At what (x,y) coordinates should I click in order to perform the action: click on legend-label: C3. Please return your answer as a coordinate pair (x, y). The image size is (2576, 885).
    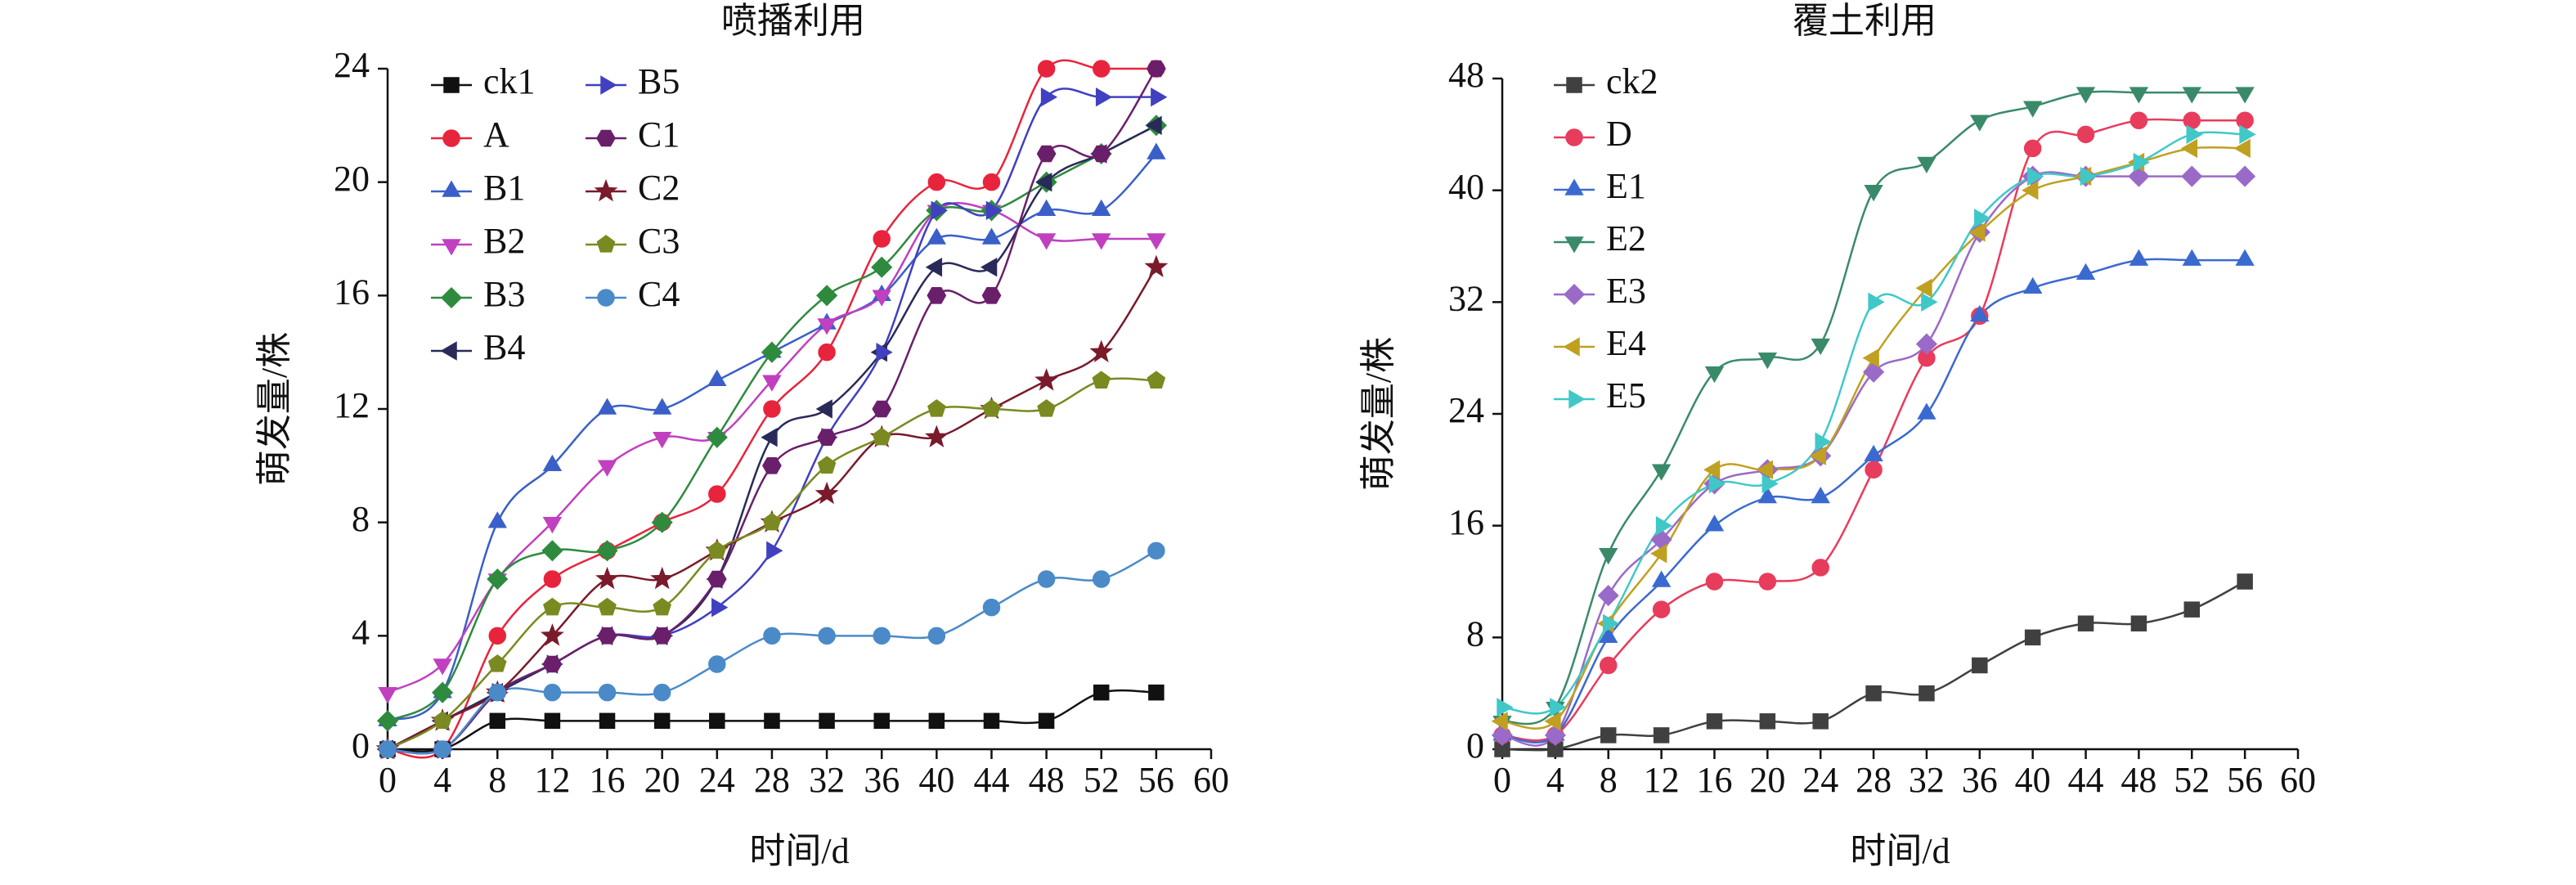
    Looking at the image, I should click on (659, 241).